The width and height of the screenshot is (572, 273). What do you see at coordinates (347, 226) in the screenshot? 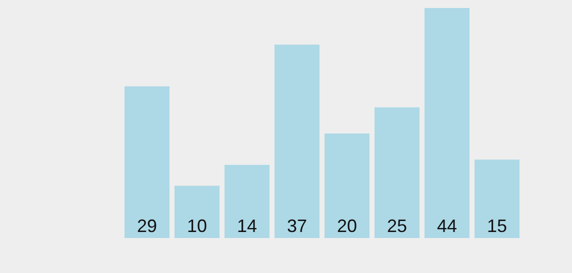
I see `data-label: 20` at bounding box center [347, 226].